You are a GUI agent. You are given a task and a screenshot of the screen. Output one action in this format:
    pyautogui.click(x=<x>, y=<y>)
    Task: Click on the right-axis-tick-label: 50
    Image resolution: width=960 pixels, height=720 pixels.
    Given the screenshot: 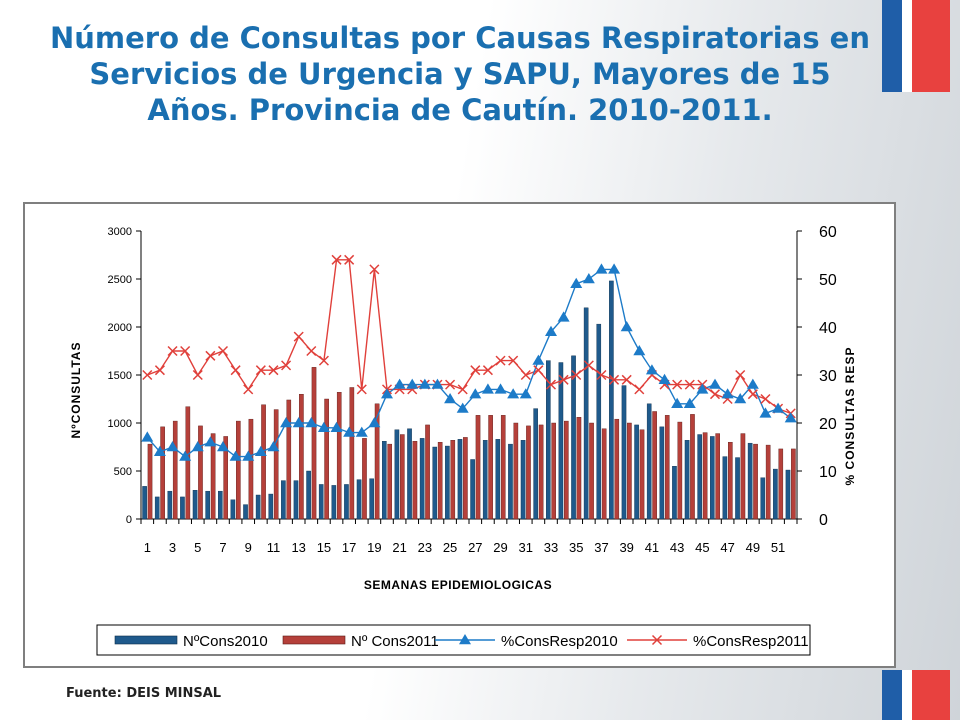 What is the action you would take?
    pyautogui.click(x=828, y=280)
    